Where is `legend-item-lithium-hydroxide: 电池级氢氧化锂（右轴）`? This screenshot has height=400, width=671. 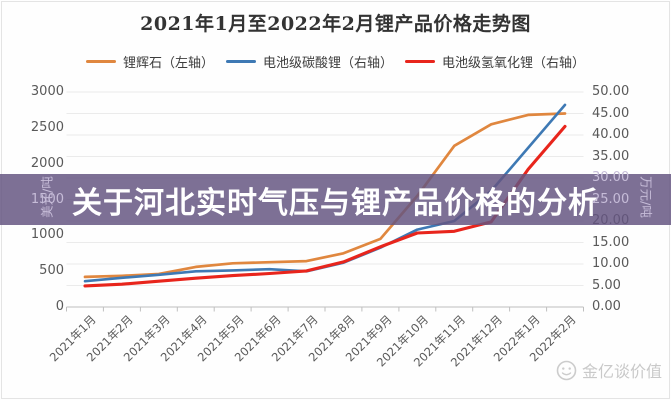
legend-item-lithium-hydroxide: 电池级氢氧化锂（右轴） is located at coordinates (495, 61).